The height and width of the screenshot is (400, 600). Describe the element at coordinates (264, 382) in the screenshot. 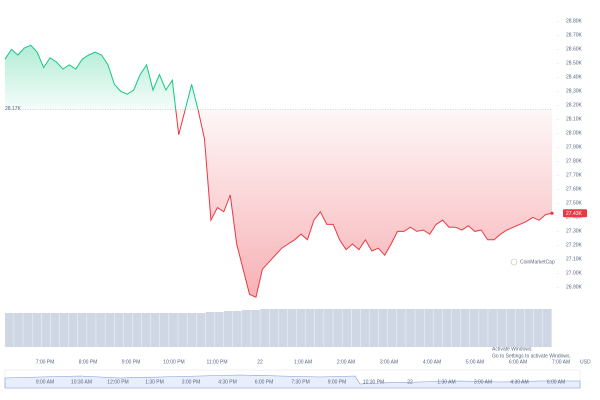

I see `navigator-label: 6:00 PM` at that location.